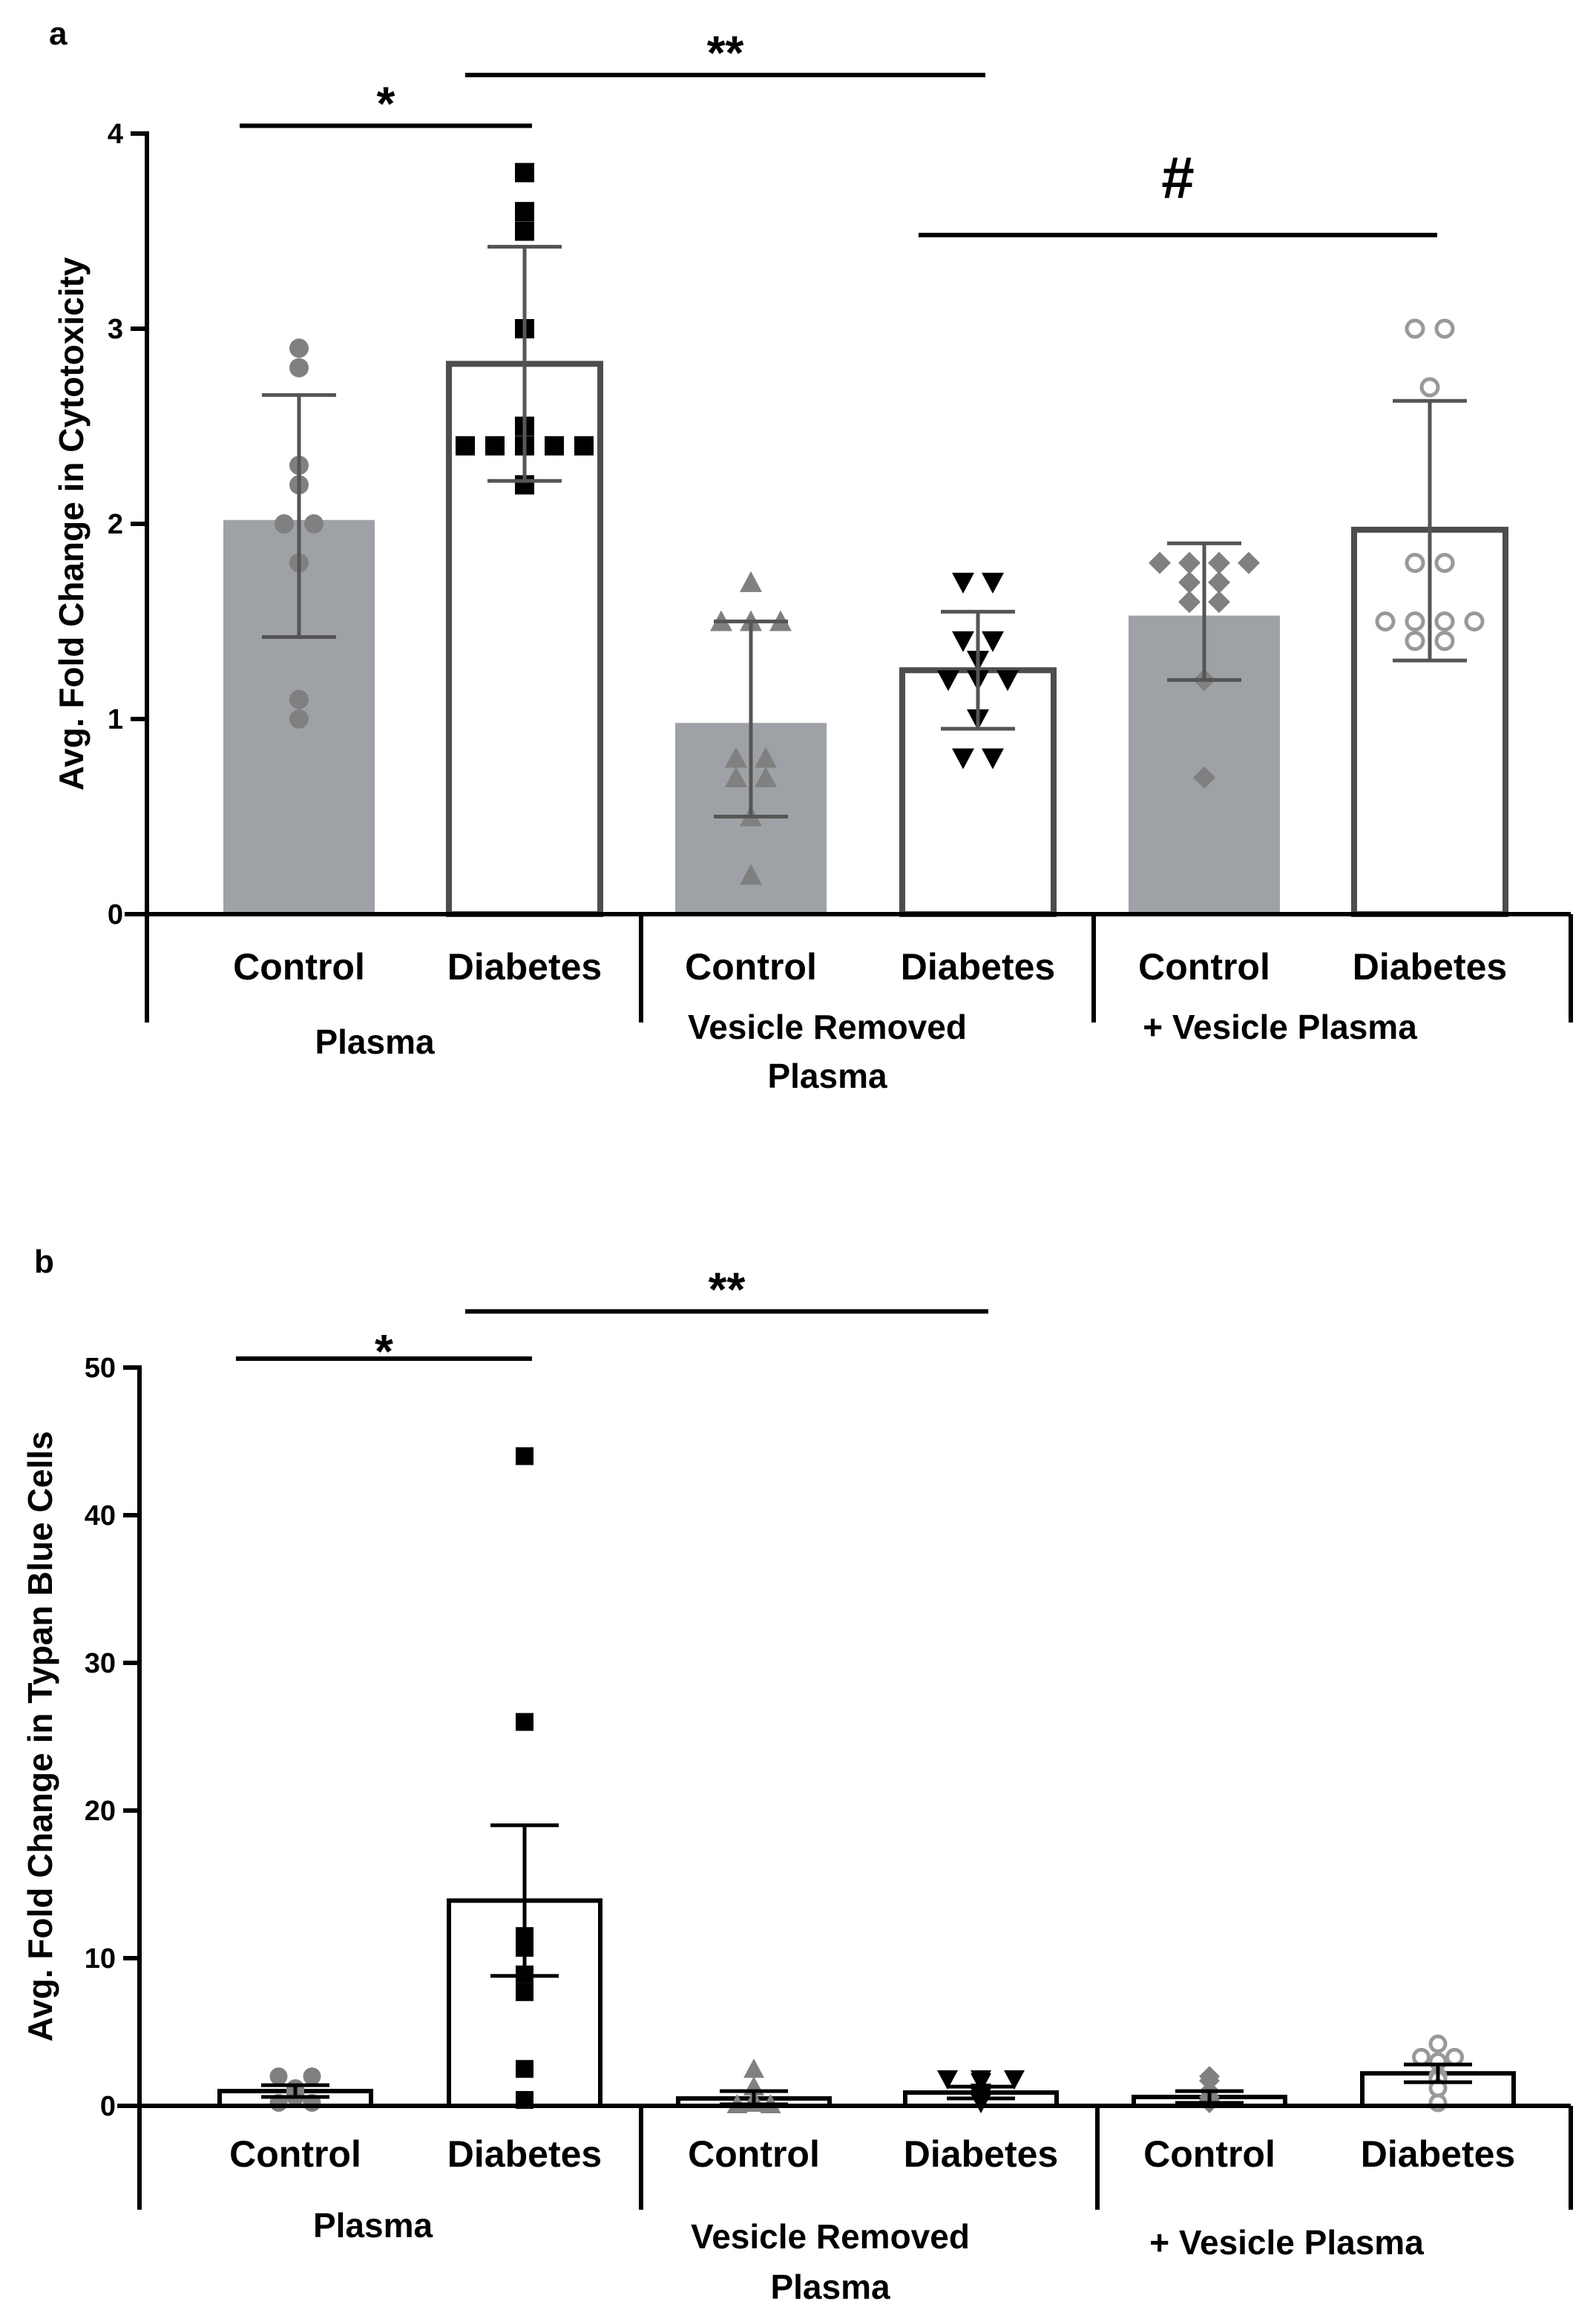 The height and width of the screenshot is (2301, 1596). Describe the element at coordinates (101, 1959) in the screenshot. I see `y-tick-label-b-1: 10` at that location.